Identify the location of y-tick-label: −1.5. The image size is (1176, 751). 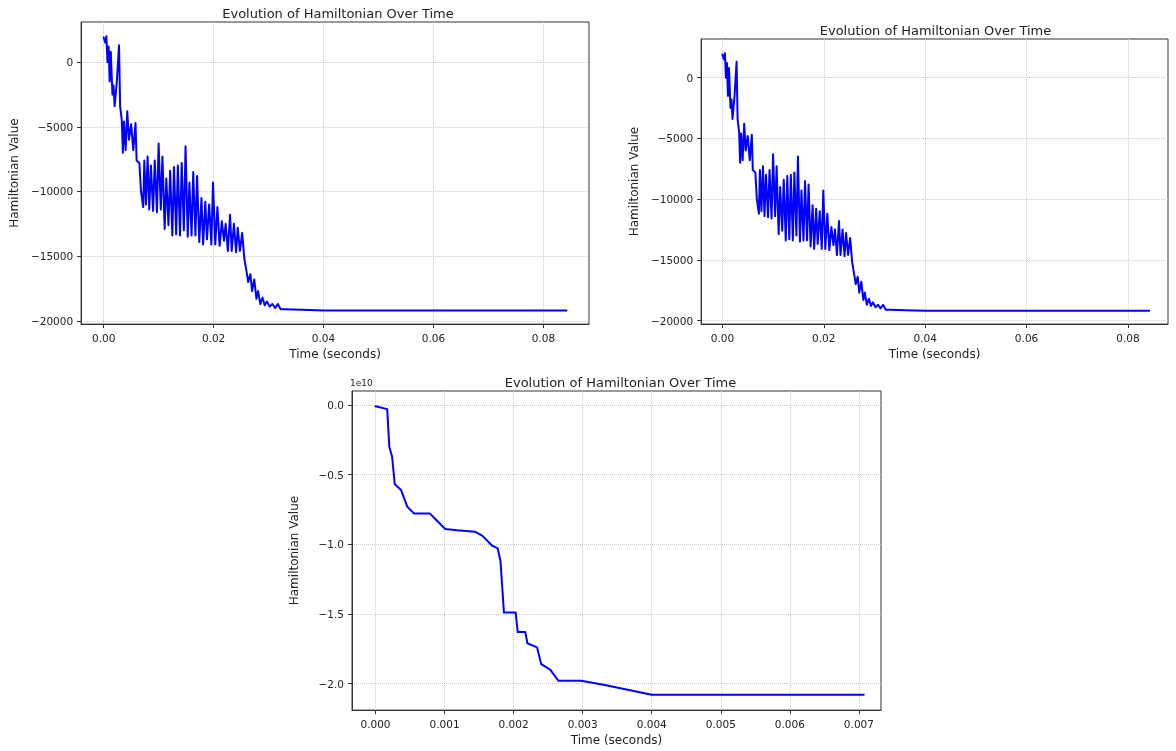
(331, 613).